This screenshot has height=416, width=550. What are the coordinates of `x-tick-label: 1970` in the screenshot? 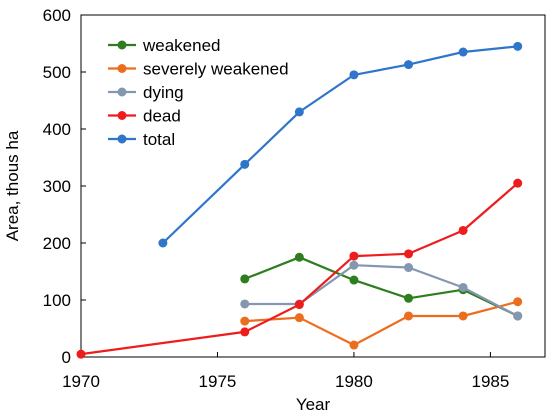 It's located at (81, 381).